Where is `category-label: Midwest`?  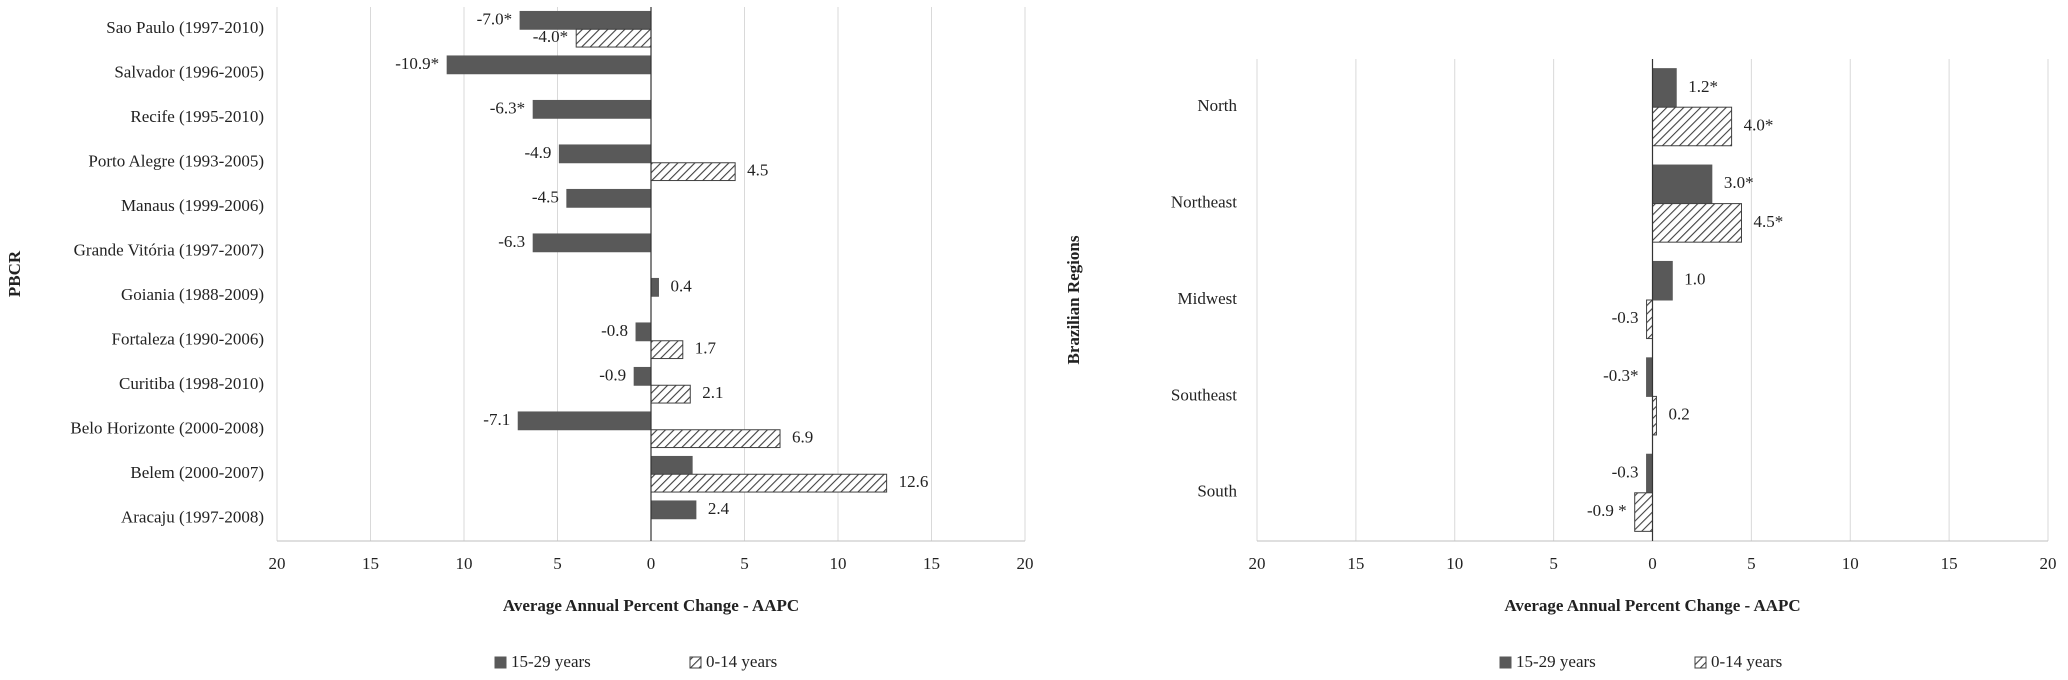
category-label: Midwest is located at coordinates (1208, 298).